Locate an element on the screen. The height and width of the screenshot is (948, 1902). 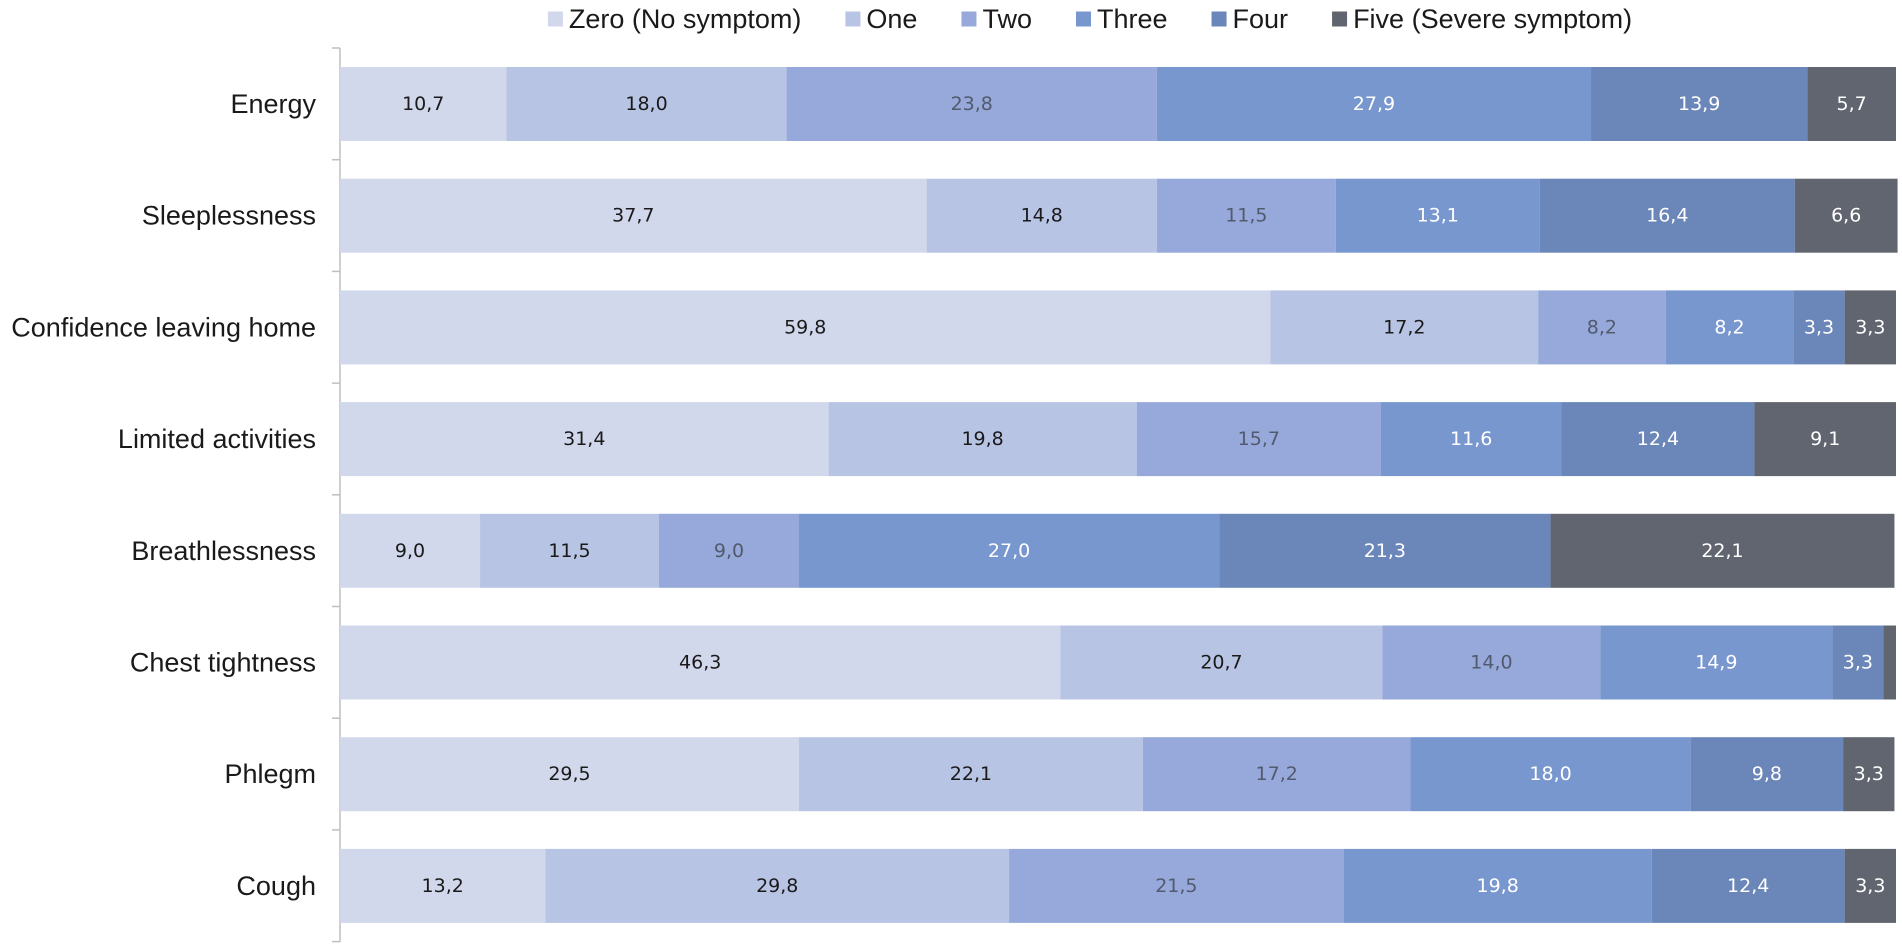
bar-row-confidence-leaving-home: 59,8 17,2 8,2 8,2 3,3 3,3 is located at coordinates (1118, 327).